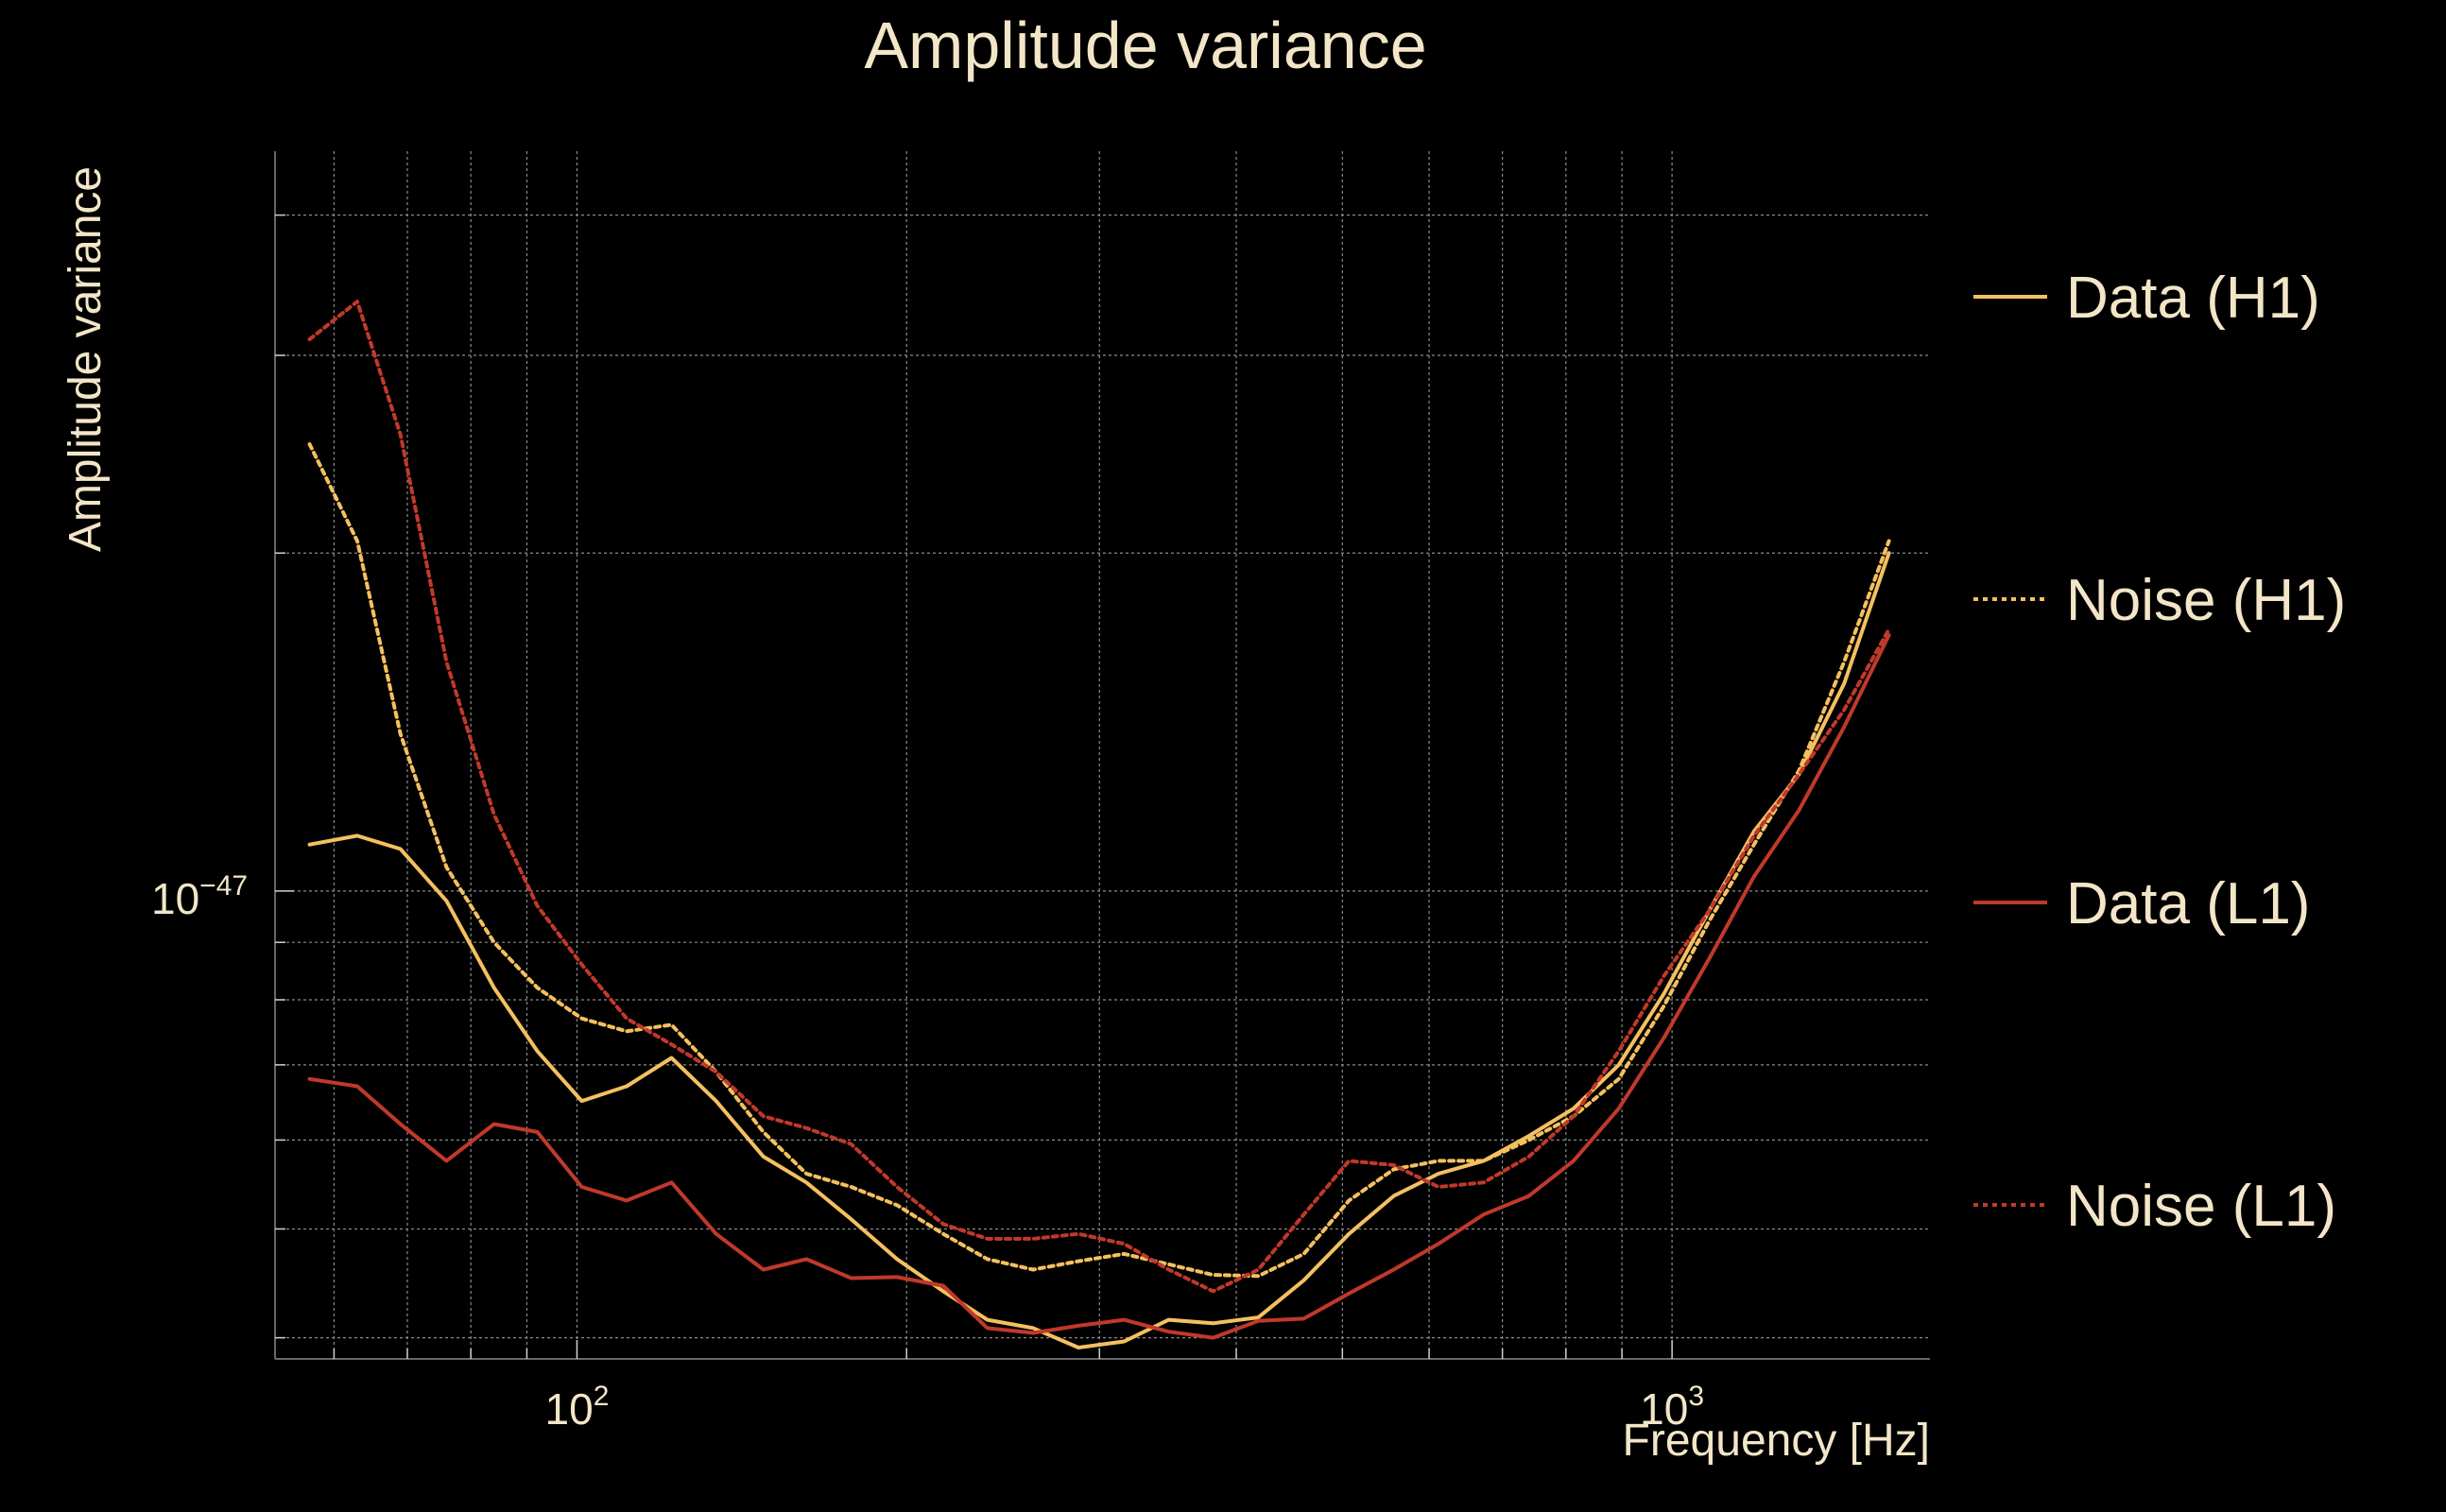  What do you see at coordinates (1776, 1441) in the screenshot?
I see `x-axis-label: Frequency [Hz]` at bounding box center [1776, 1441].